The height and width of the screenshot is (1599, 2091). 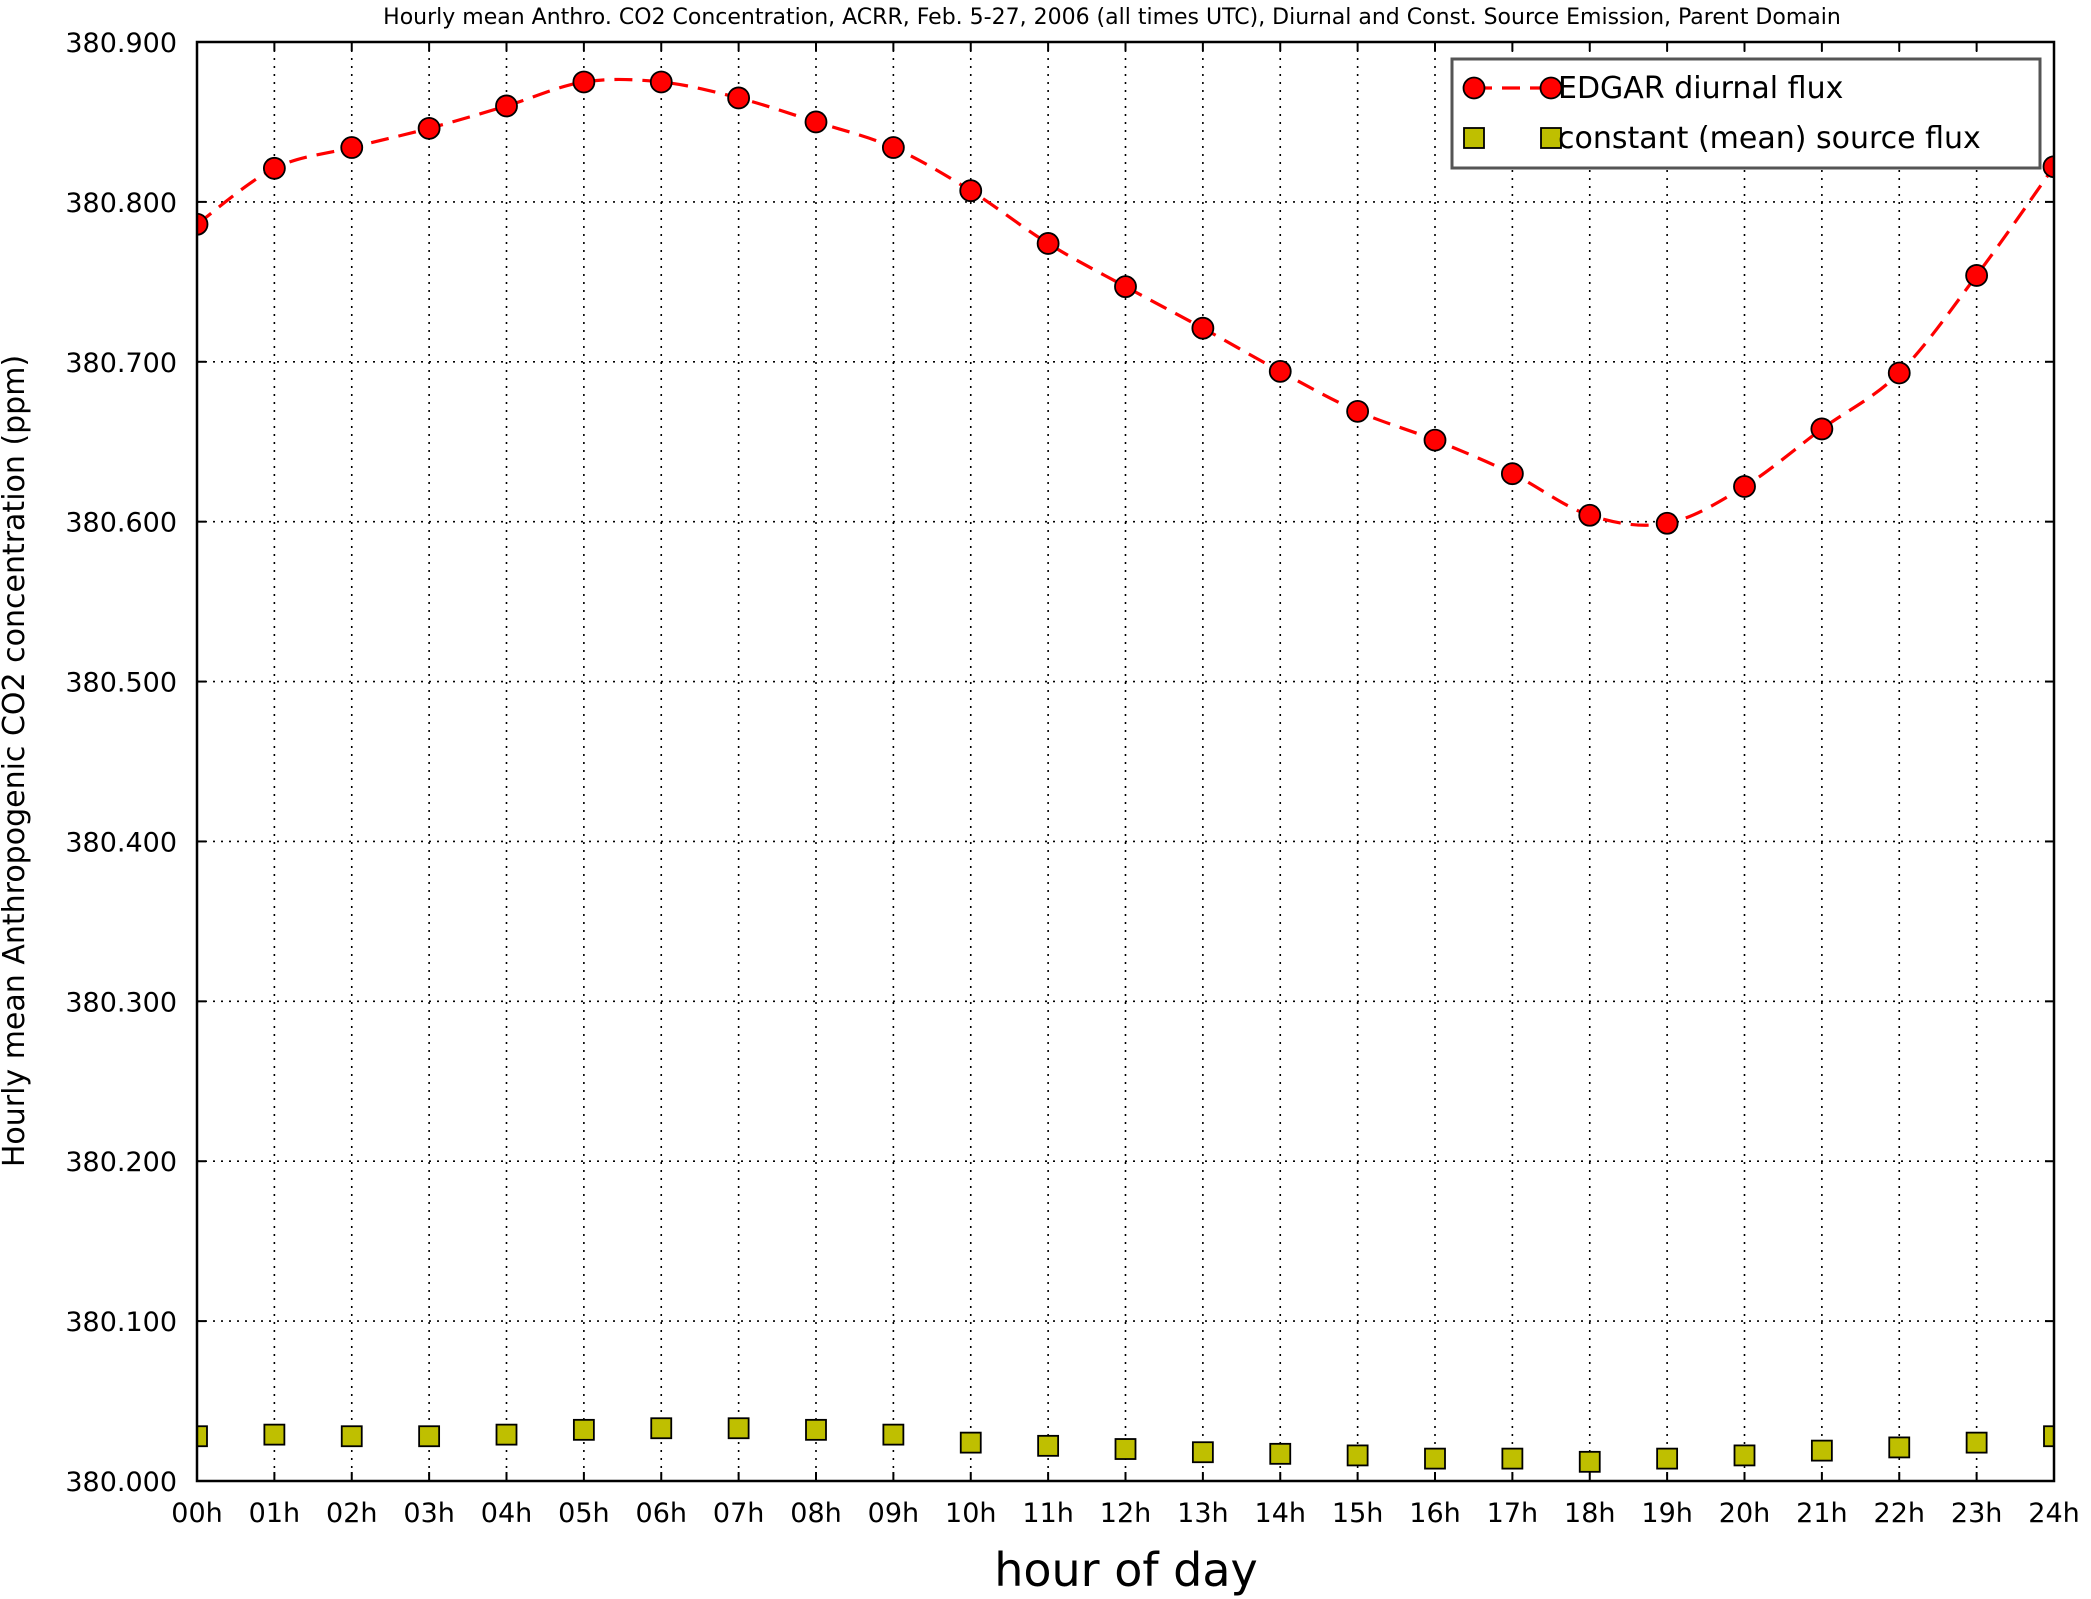 I want to click on x-tick-label: 13h, so click(x=1202, y=1513).